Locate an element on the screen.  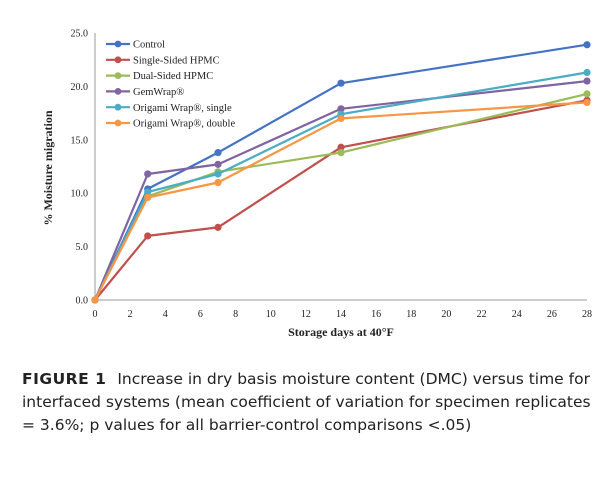
legend-item: Dual-Sided HPMC is located at coordinates (159, 76).